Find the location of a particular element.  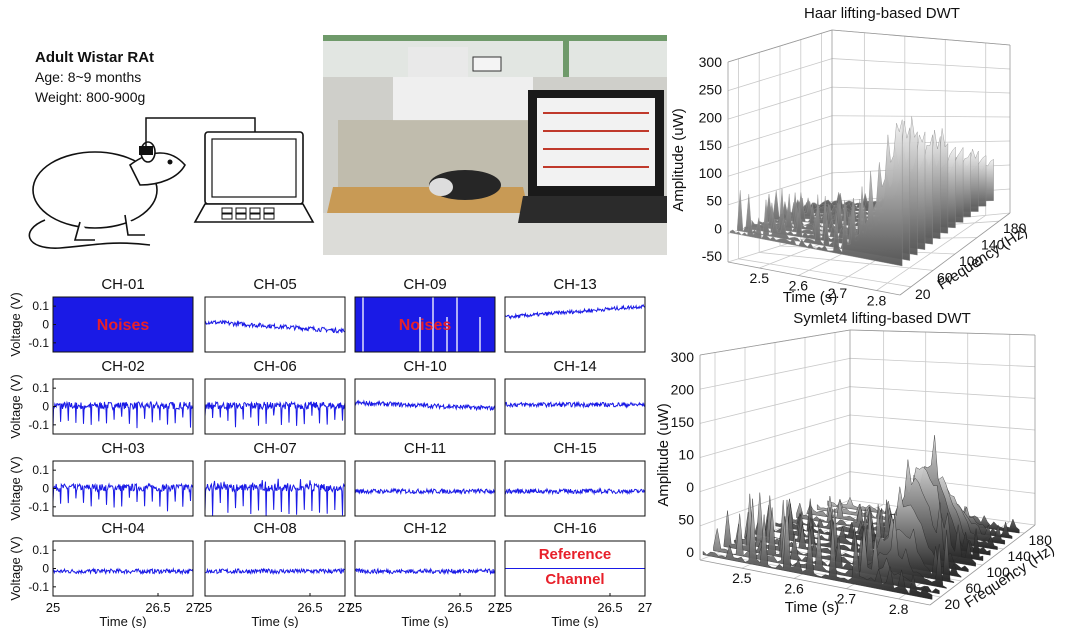

channel-title: CH-12 is located at coordinates (424, 528).